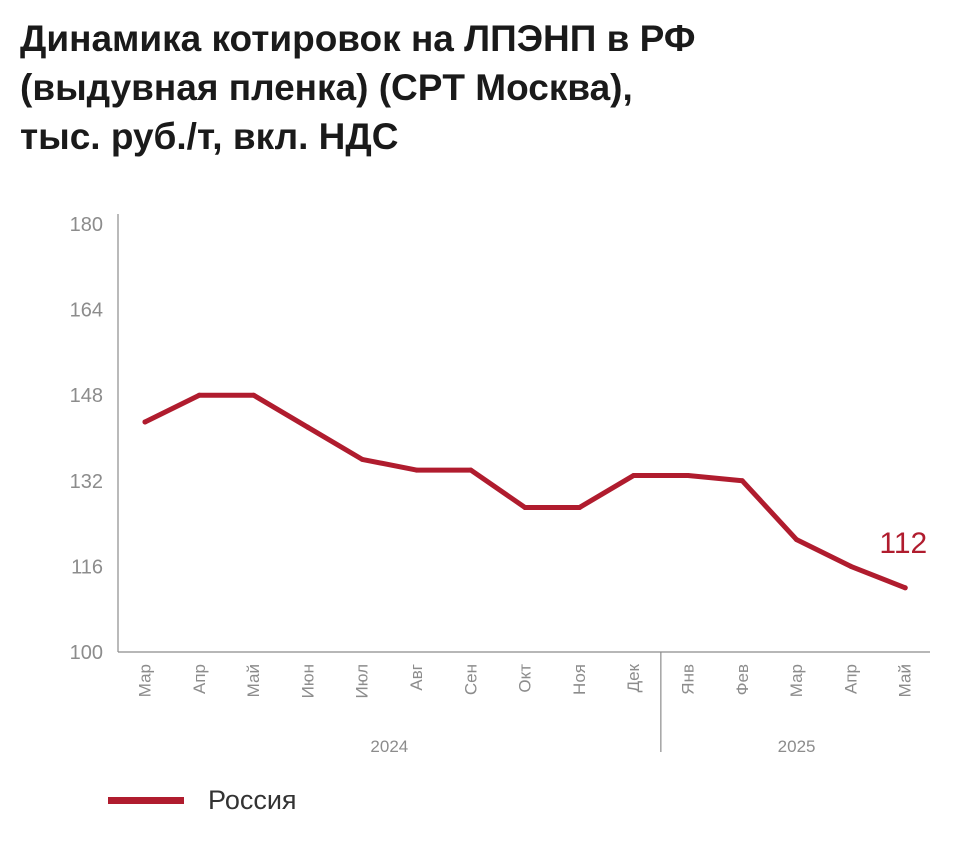 The width and height of the screenshot is (960, 860). Describe the element at coordinates (470, 679) in the screenshot. I see `x-tick-label: Сен` at that location.